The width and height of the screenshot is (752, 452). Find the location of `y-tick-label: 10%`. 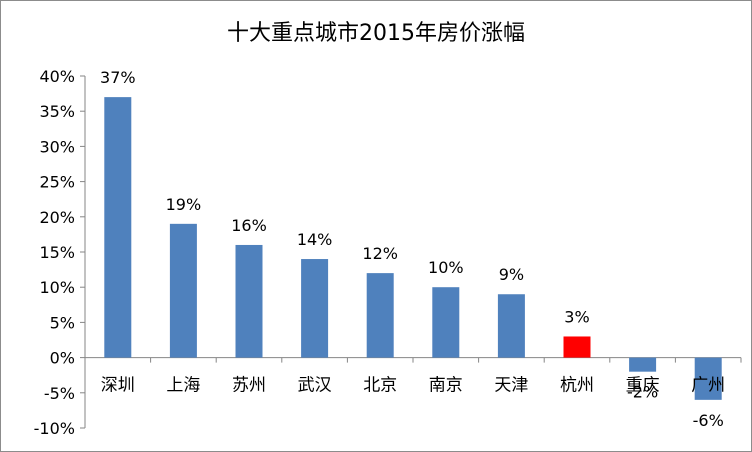

y-tick-label: 10% is located at coordinates (57, 287).